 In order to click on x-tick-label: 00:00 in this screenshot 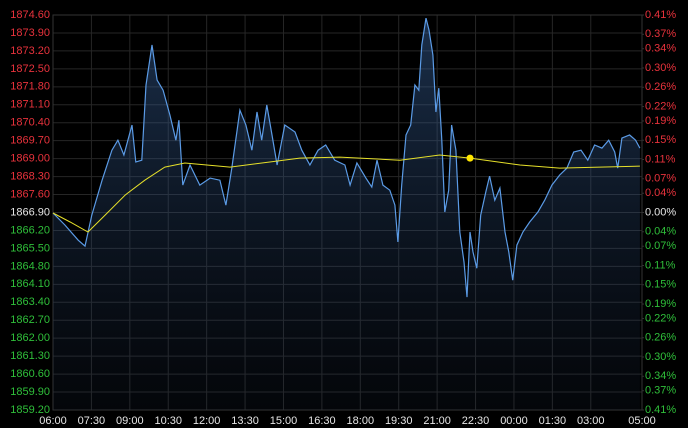, I will do `click(514, 421)`.